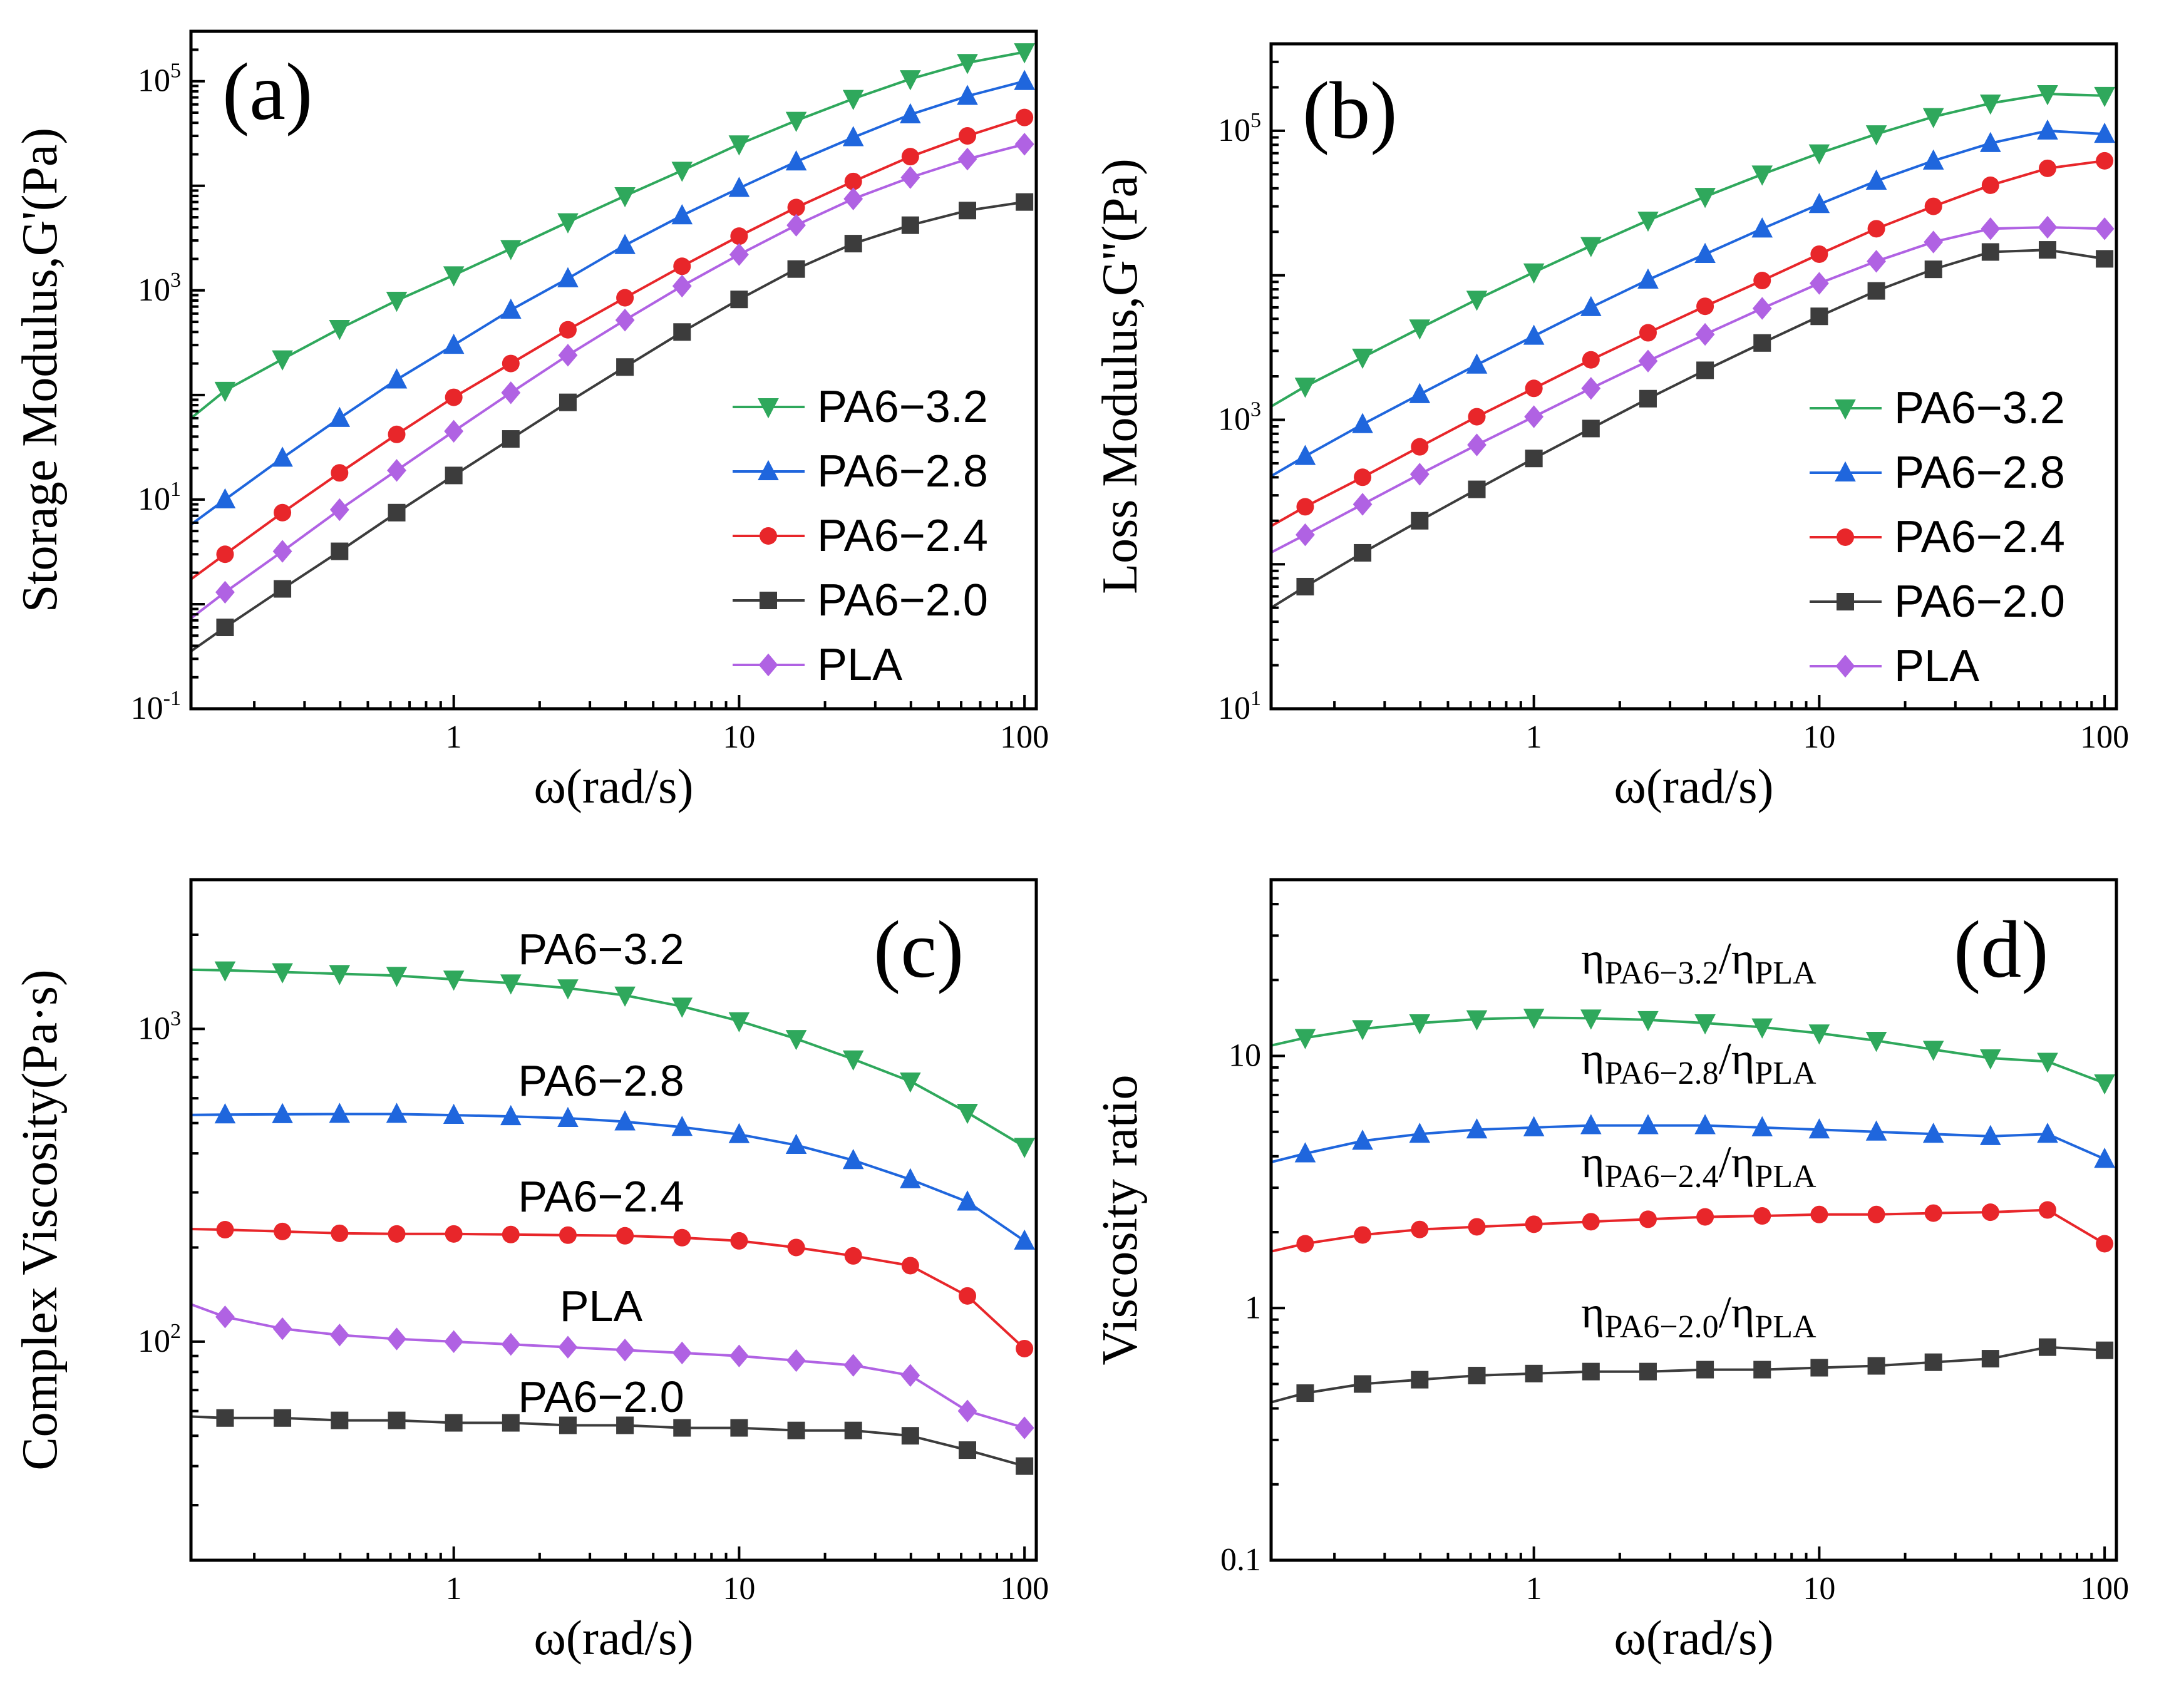  I want to click on ratio-annotation: ηPA6−3.2/ηPLA, so click(1698, 962).